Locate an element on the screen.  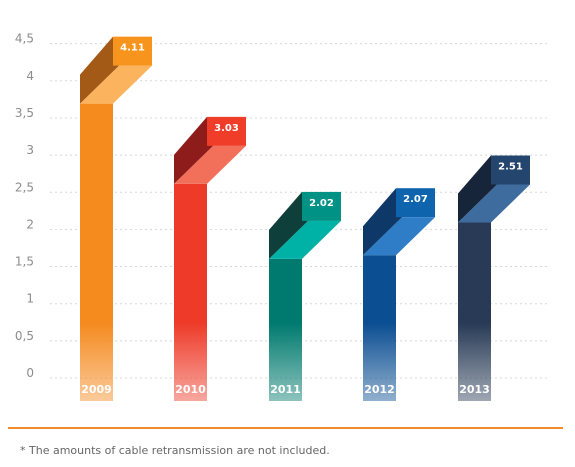
value-label: 2.07 is located at coordinates (415, 199).